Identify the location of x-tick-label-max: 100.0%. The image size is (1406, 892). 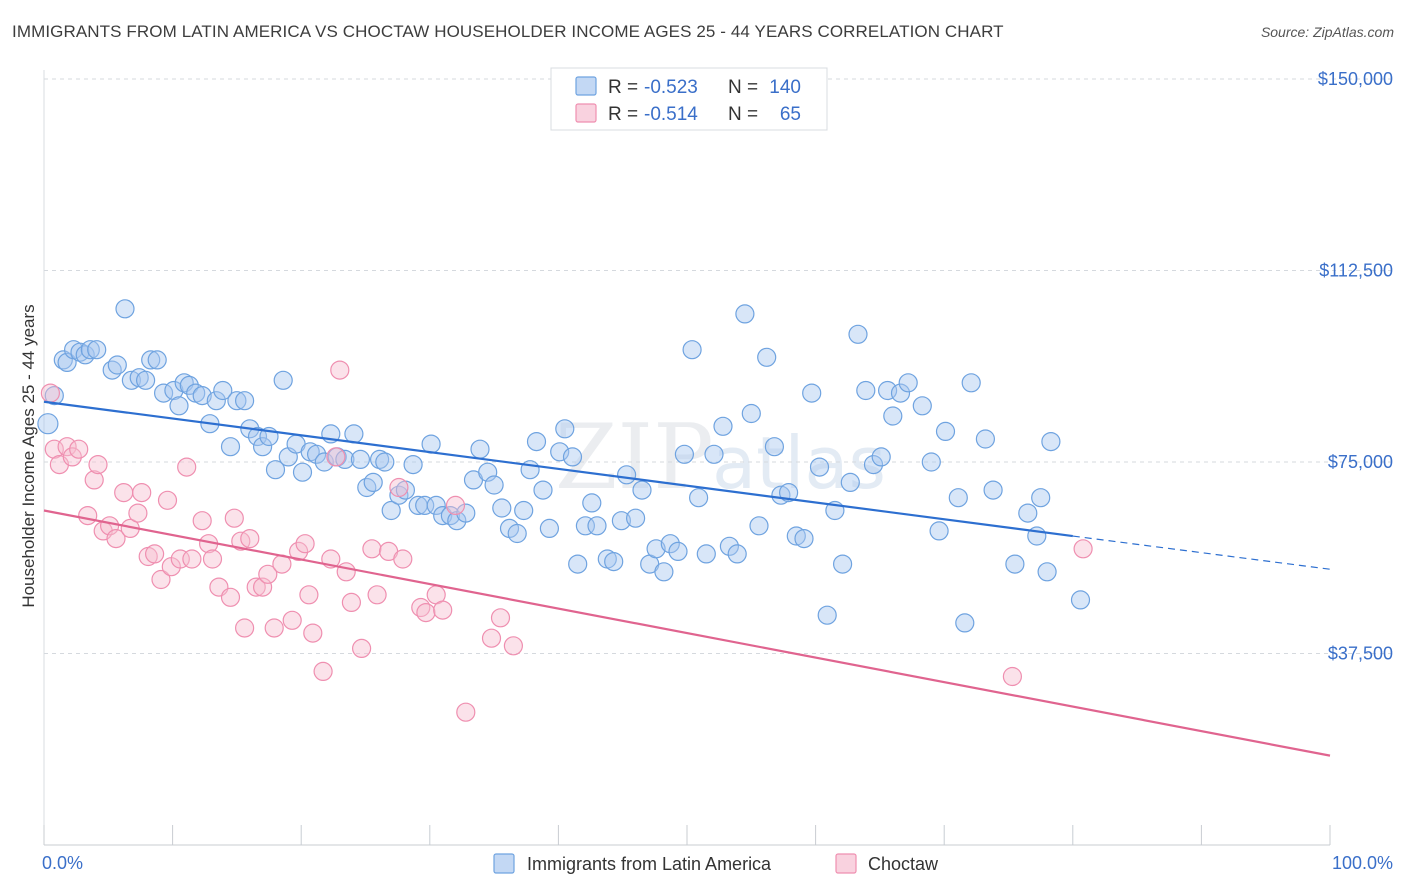
(1362, 863).